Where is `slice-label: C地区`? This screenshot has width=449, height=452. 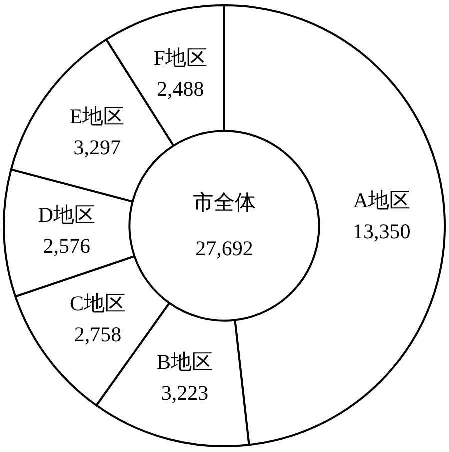
slice-label: C地区 is located at coordinates (98, 304).